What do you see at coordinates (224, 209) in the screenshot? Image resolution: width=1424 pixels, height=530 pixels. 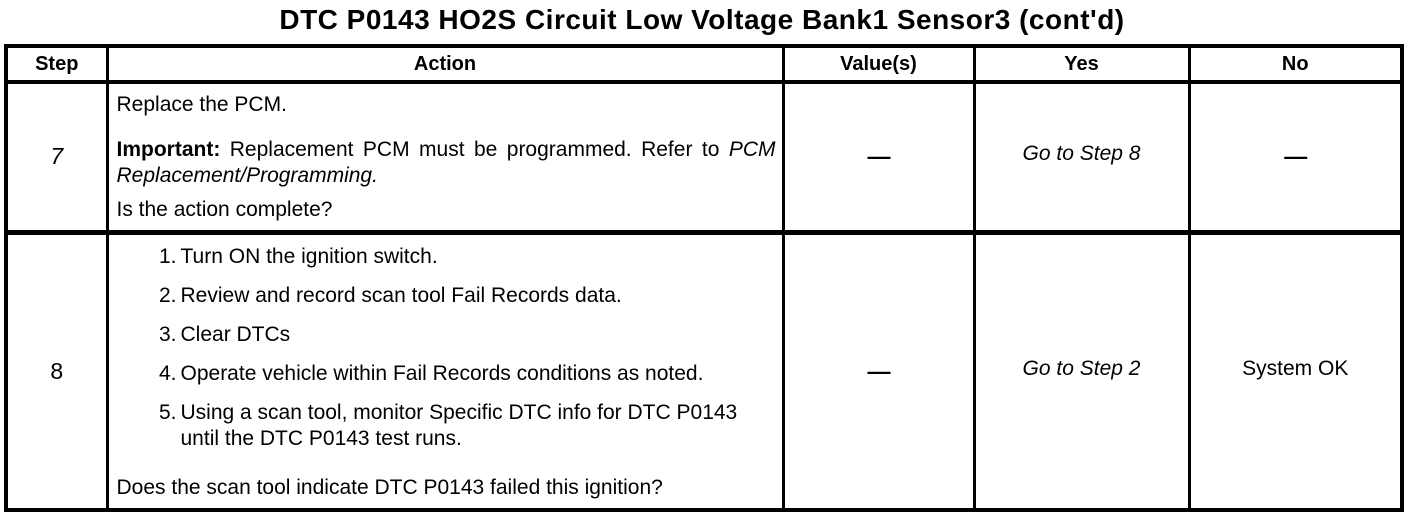 I see `action-question: Is the action complete?` at bounding box center [224, 209].